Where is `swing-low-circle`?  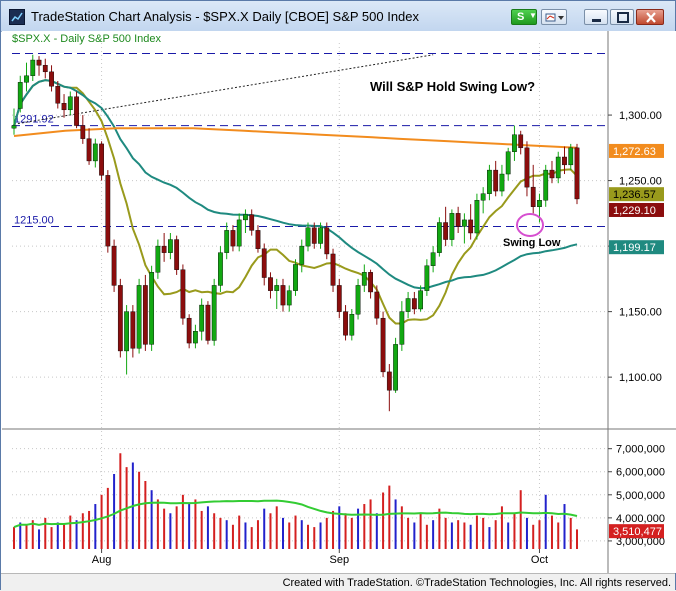 swing-low-circle is located at coordinates (530, 225).